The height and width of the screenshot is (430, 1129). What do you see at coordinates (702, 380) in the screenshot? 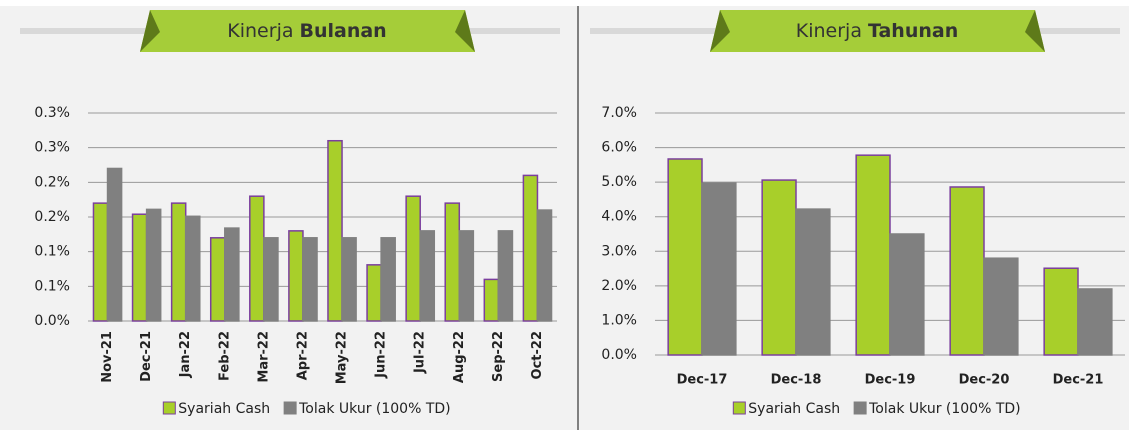
I see `x-tick-label: Dec-17` at bounding box center [702, 380].